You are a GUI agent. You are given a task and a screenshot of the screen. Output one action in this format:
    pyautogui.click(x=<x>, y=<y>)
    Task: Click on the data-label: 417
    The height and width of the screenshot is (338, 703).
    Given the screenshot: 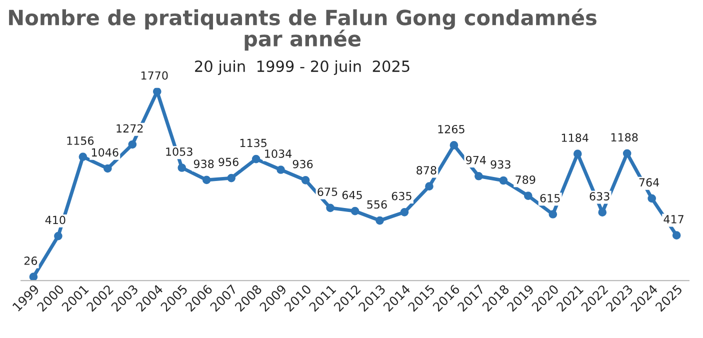 What is the action you would take?
    pyautogui.click(x=674, y=219)
    